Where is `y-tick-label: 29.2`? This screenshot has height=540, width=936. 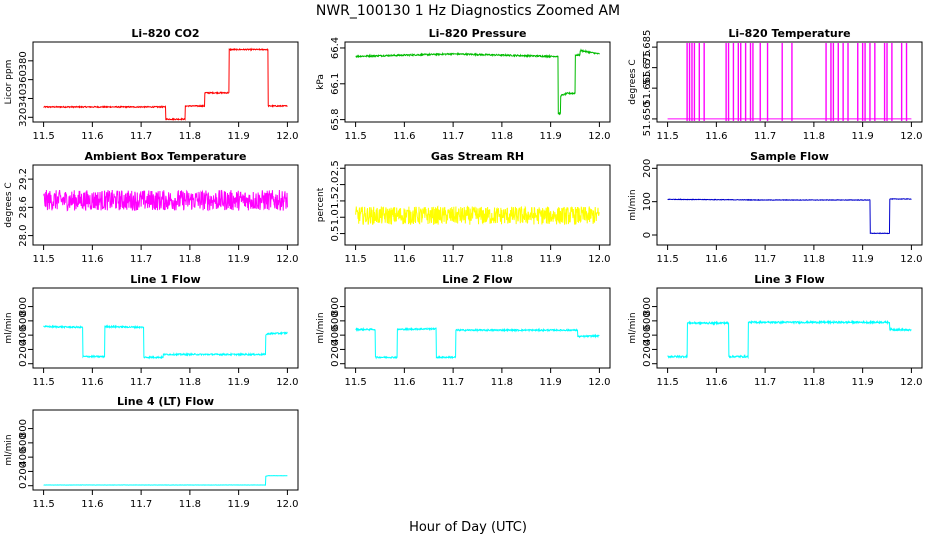 y-tick-label: 29.2 is located at coordinates (23, 179).